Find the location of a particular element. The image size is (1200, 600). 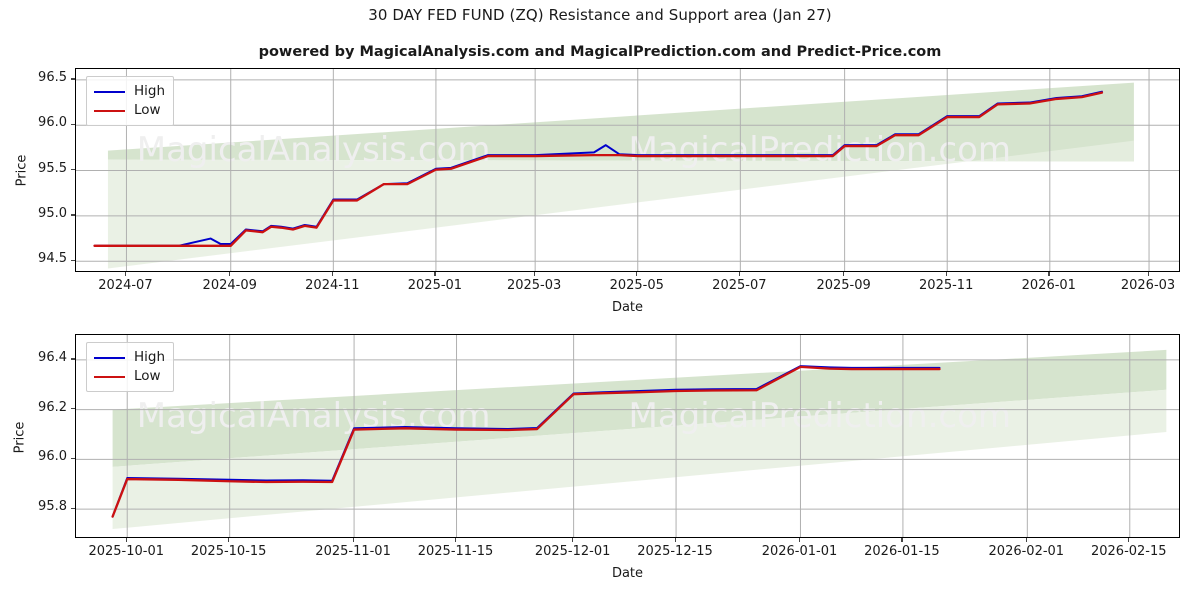

upper-chart-legend: High Low is located at coordinates (130, 101).